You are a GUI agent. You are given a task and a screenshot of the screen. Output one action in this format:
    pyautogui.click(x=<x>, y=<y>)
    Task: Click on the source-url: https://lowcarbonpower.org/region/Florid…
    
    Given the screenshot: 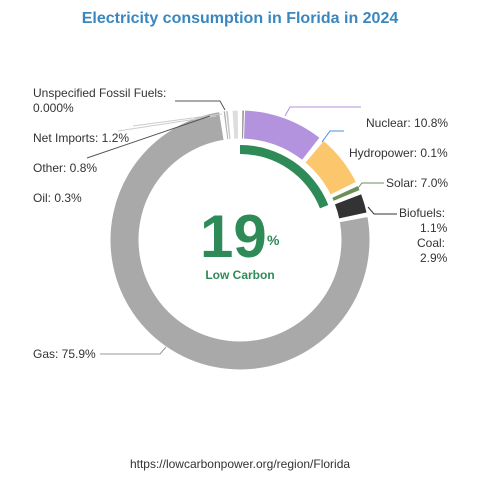 What is the action you would take?
    pyautogui.click(x=240, y=464)
    